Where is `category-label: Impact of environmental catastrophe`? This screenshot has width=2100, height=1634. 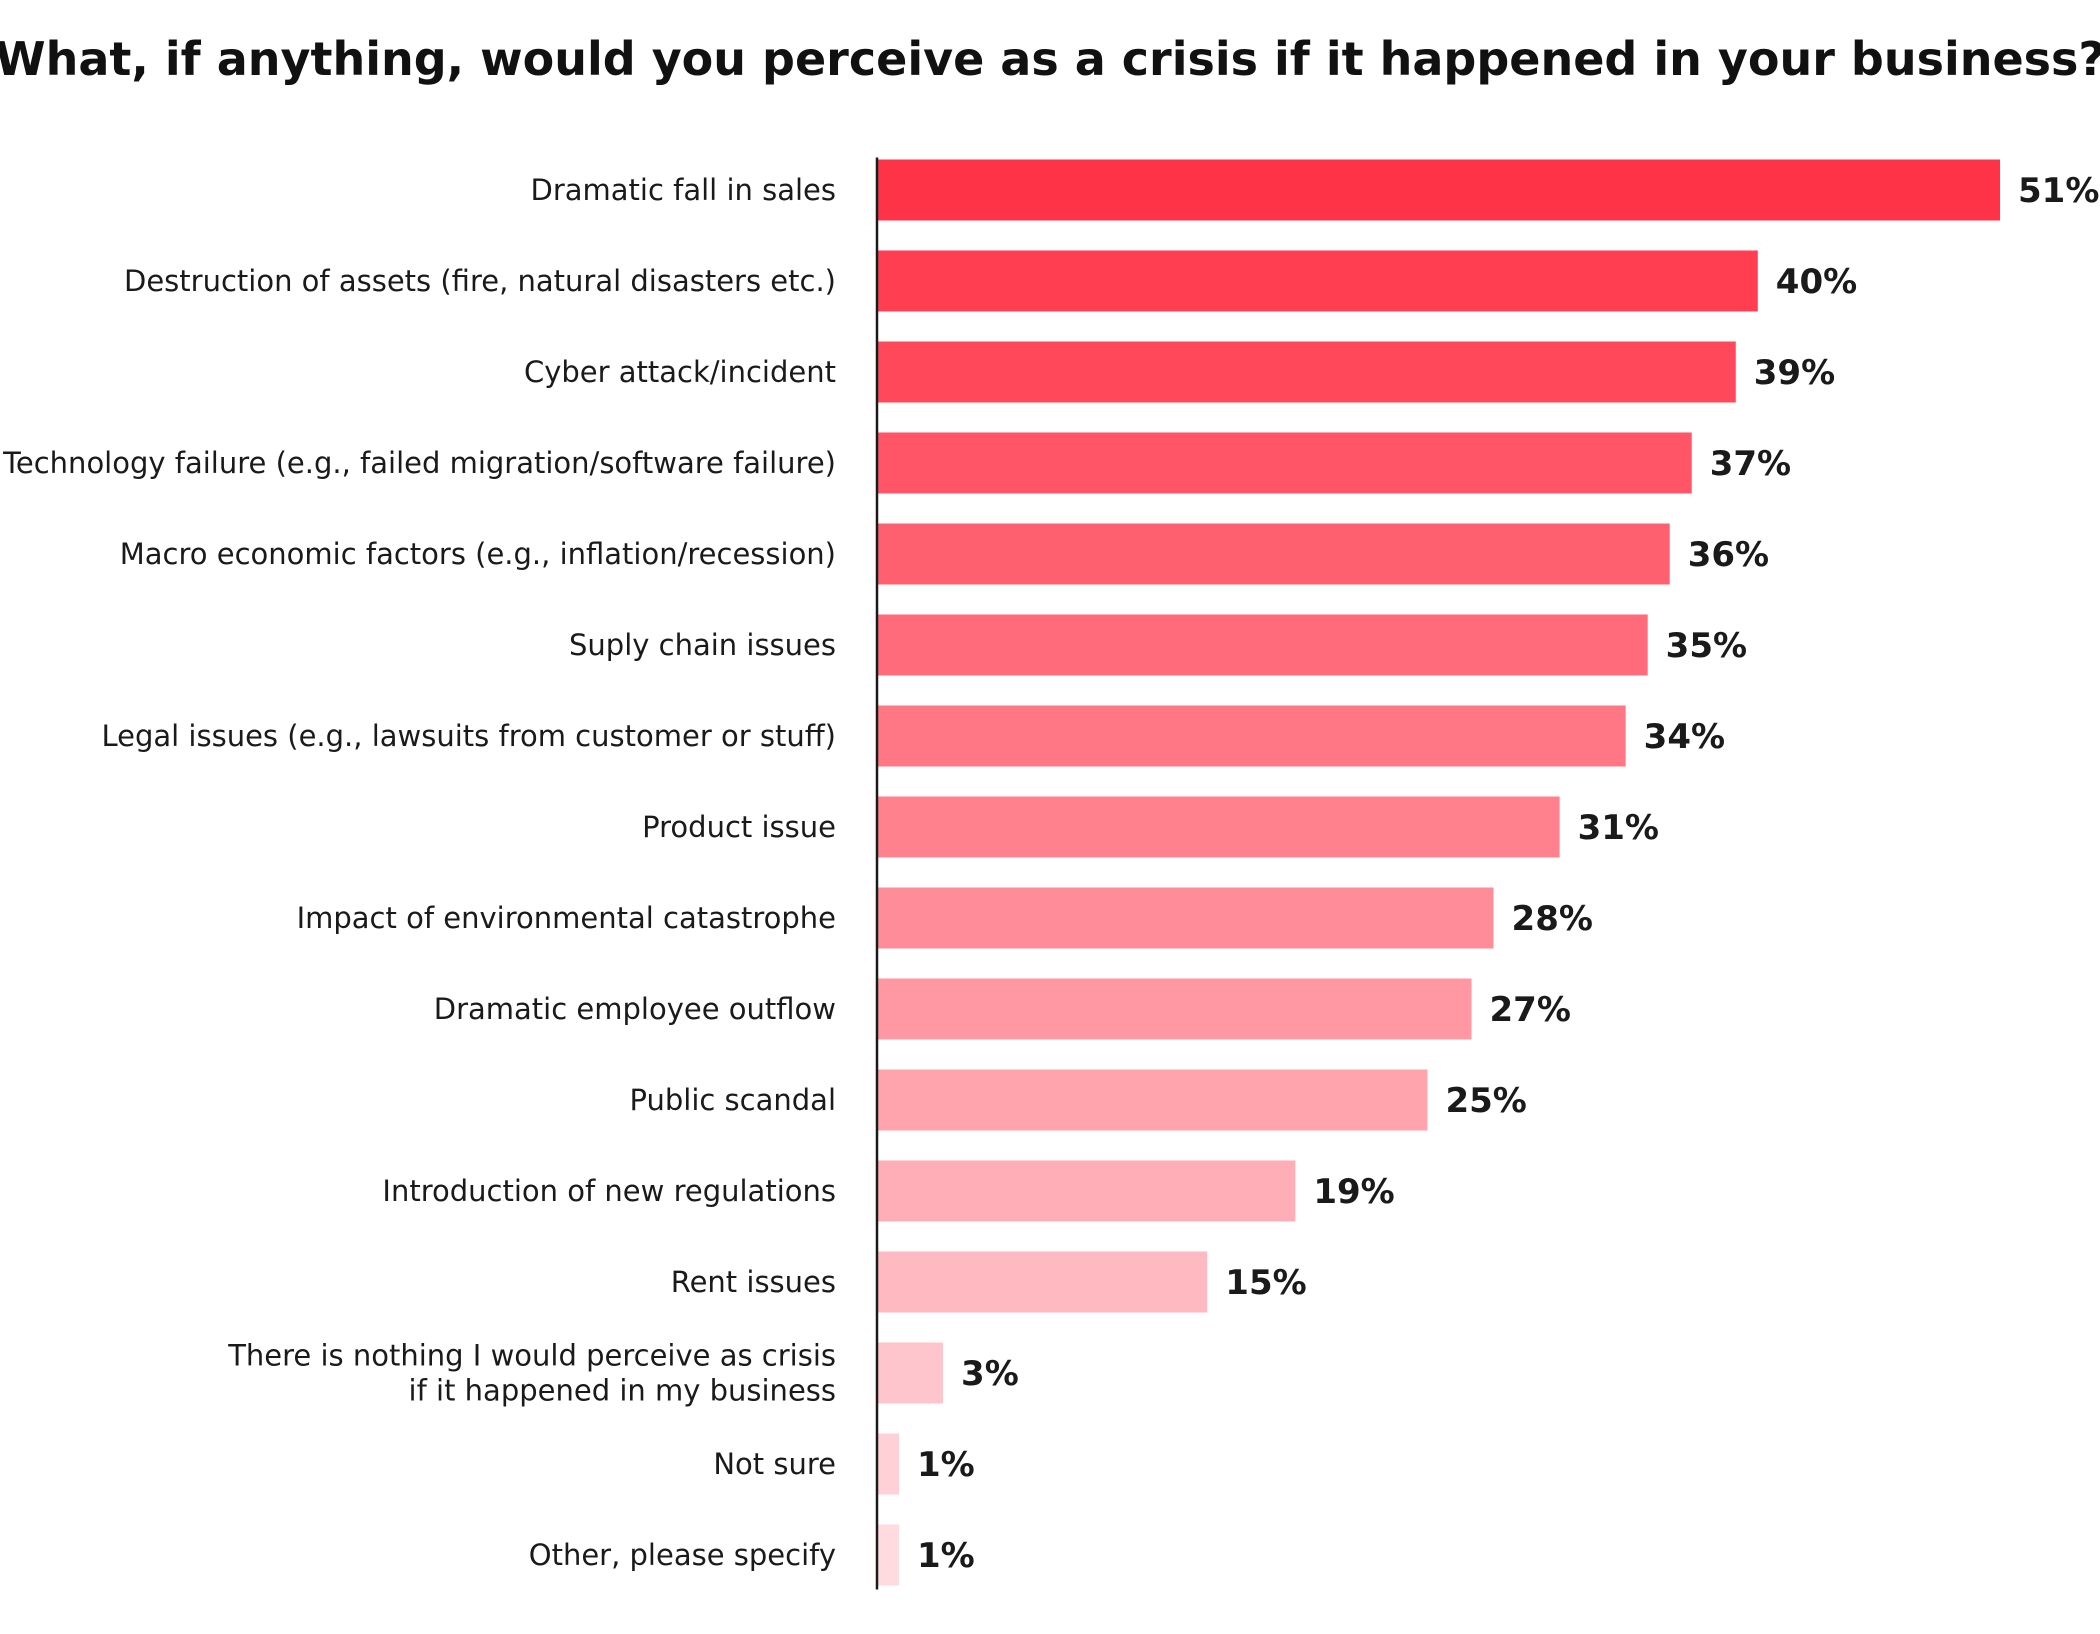 category-label: Impact of environmental catastrophe is located at coordinates (566, 918).